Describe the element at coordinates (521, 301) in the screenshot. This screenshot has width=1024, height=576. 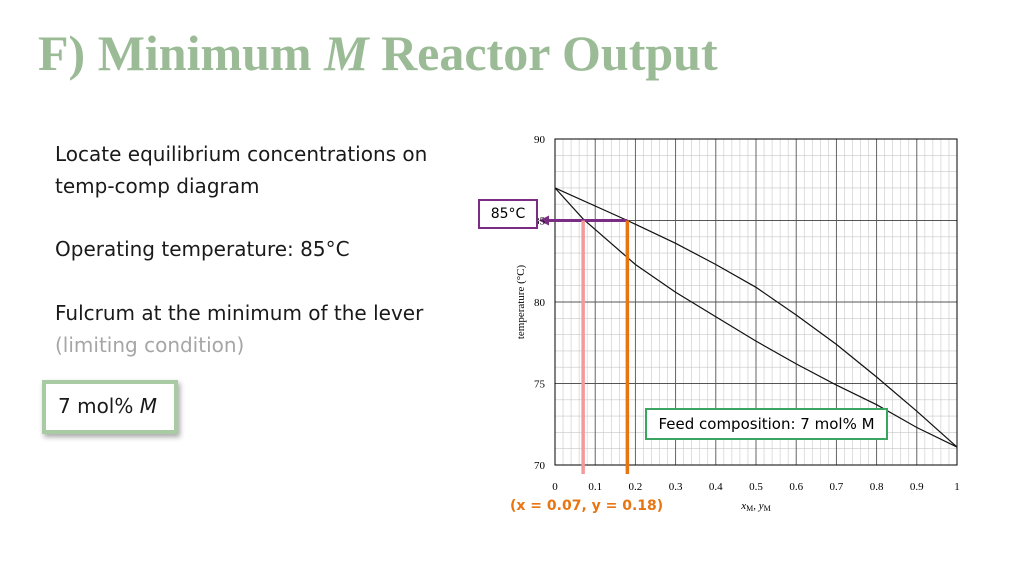
I see `chart-y-axis-label: temperature (°C)` at that location.